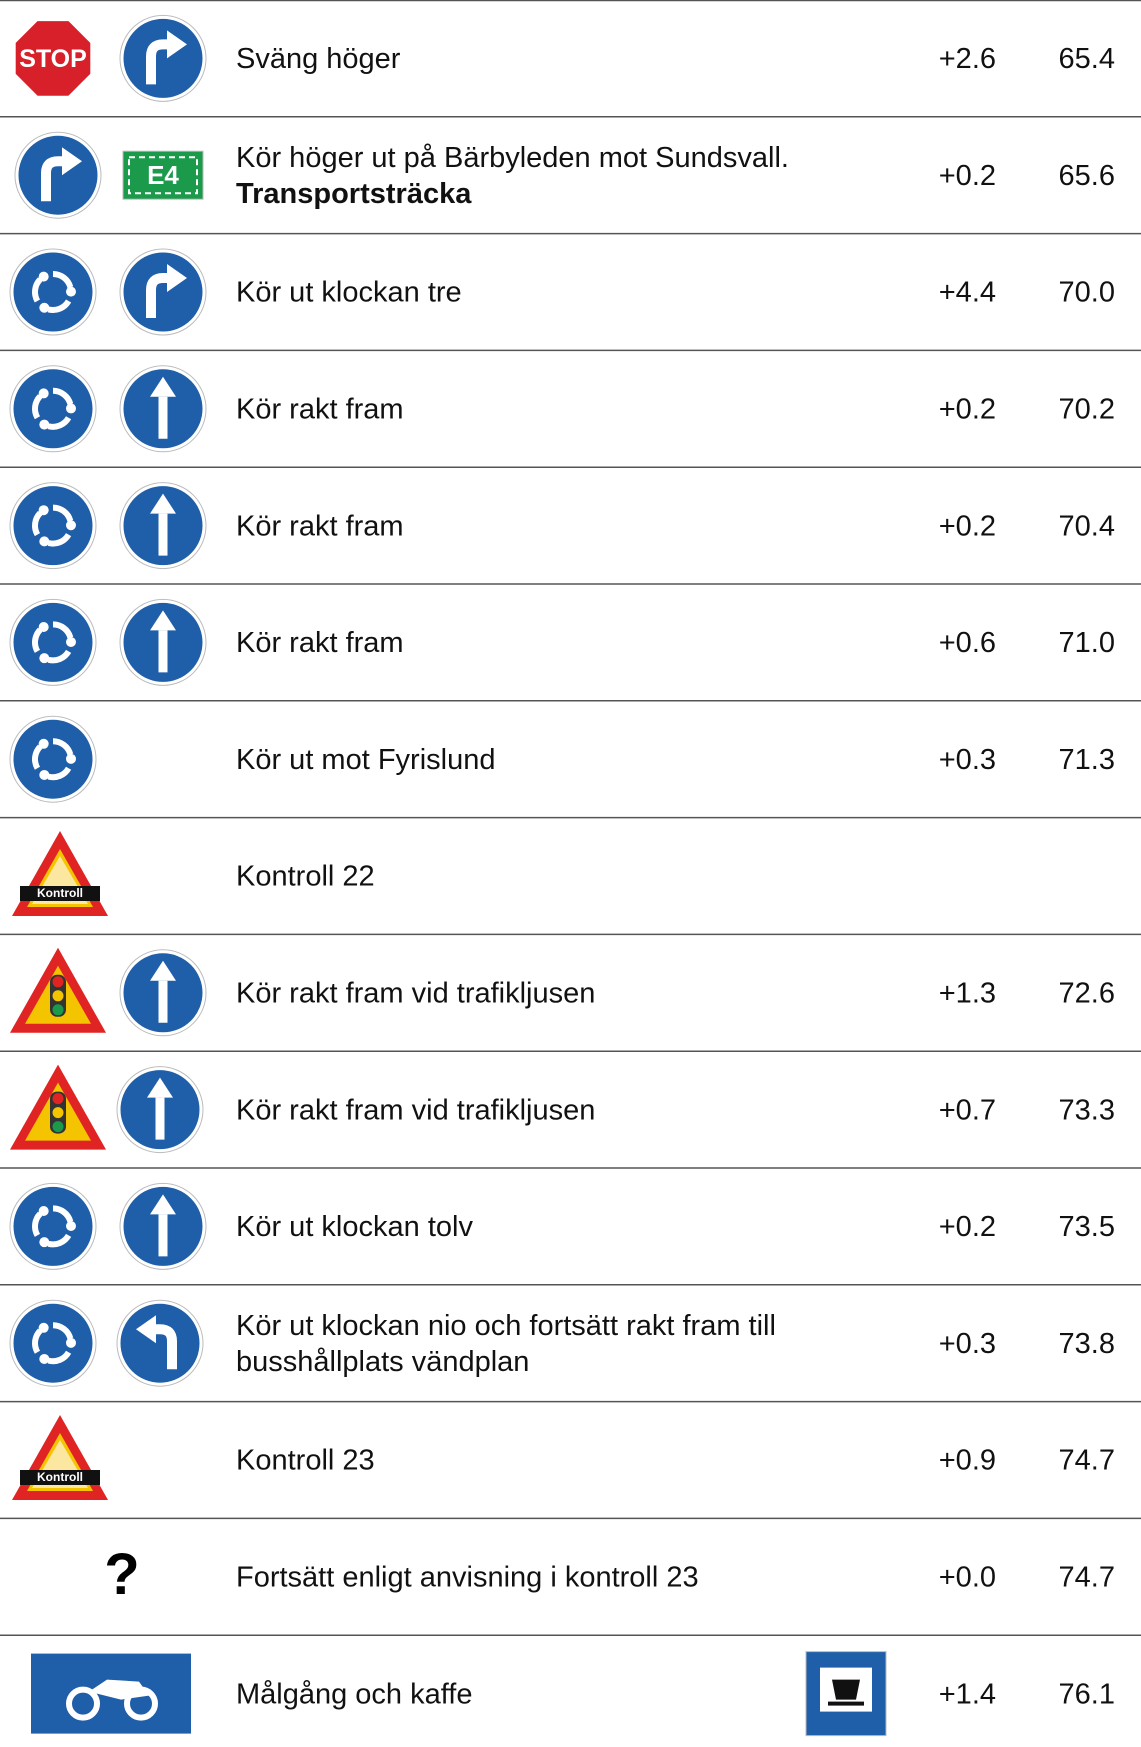 The image size is (1141, 1747). What do you see at coordinates (349, 293) in the screenshot?
I see `instruction-text: Kör ut klockan tre` at bounding box center [349, 293].